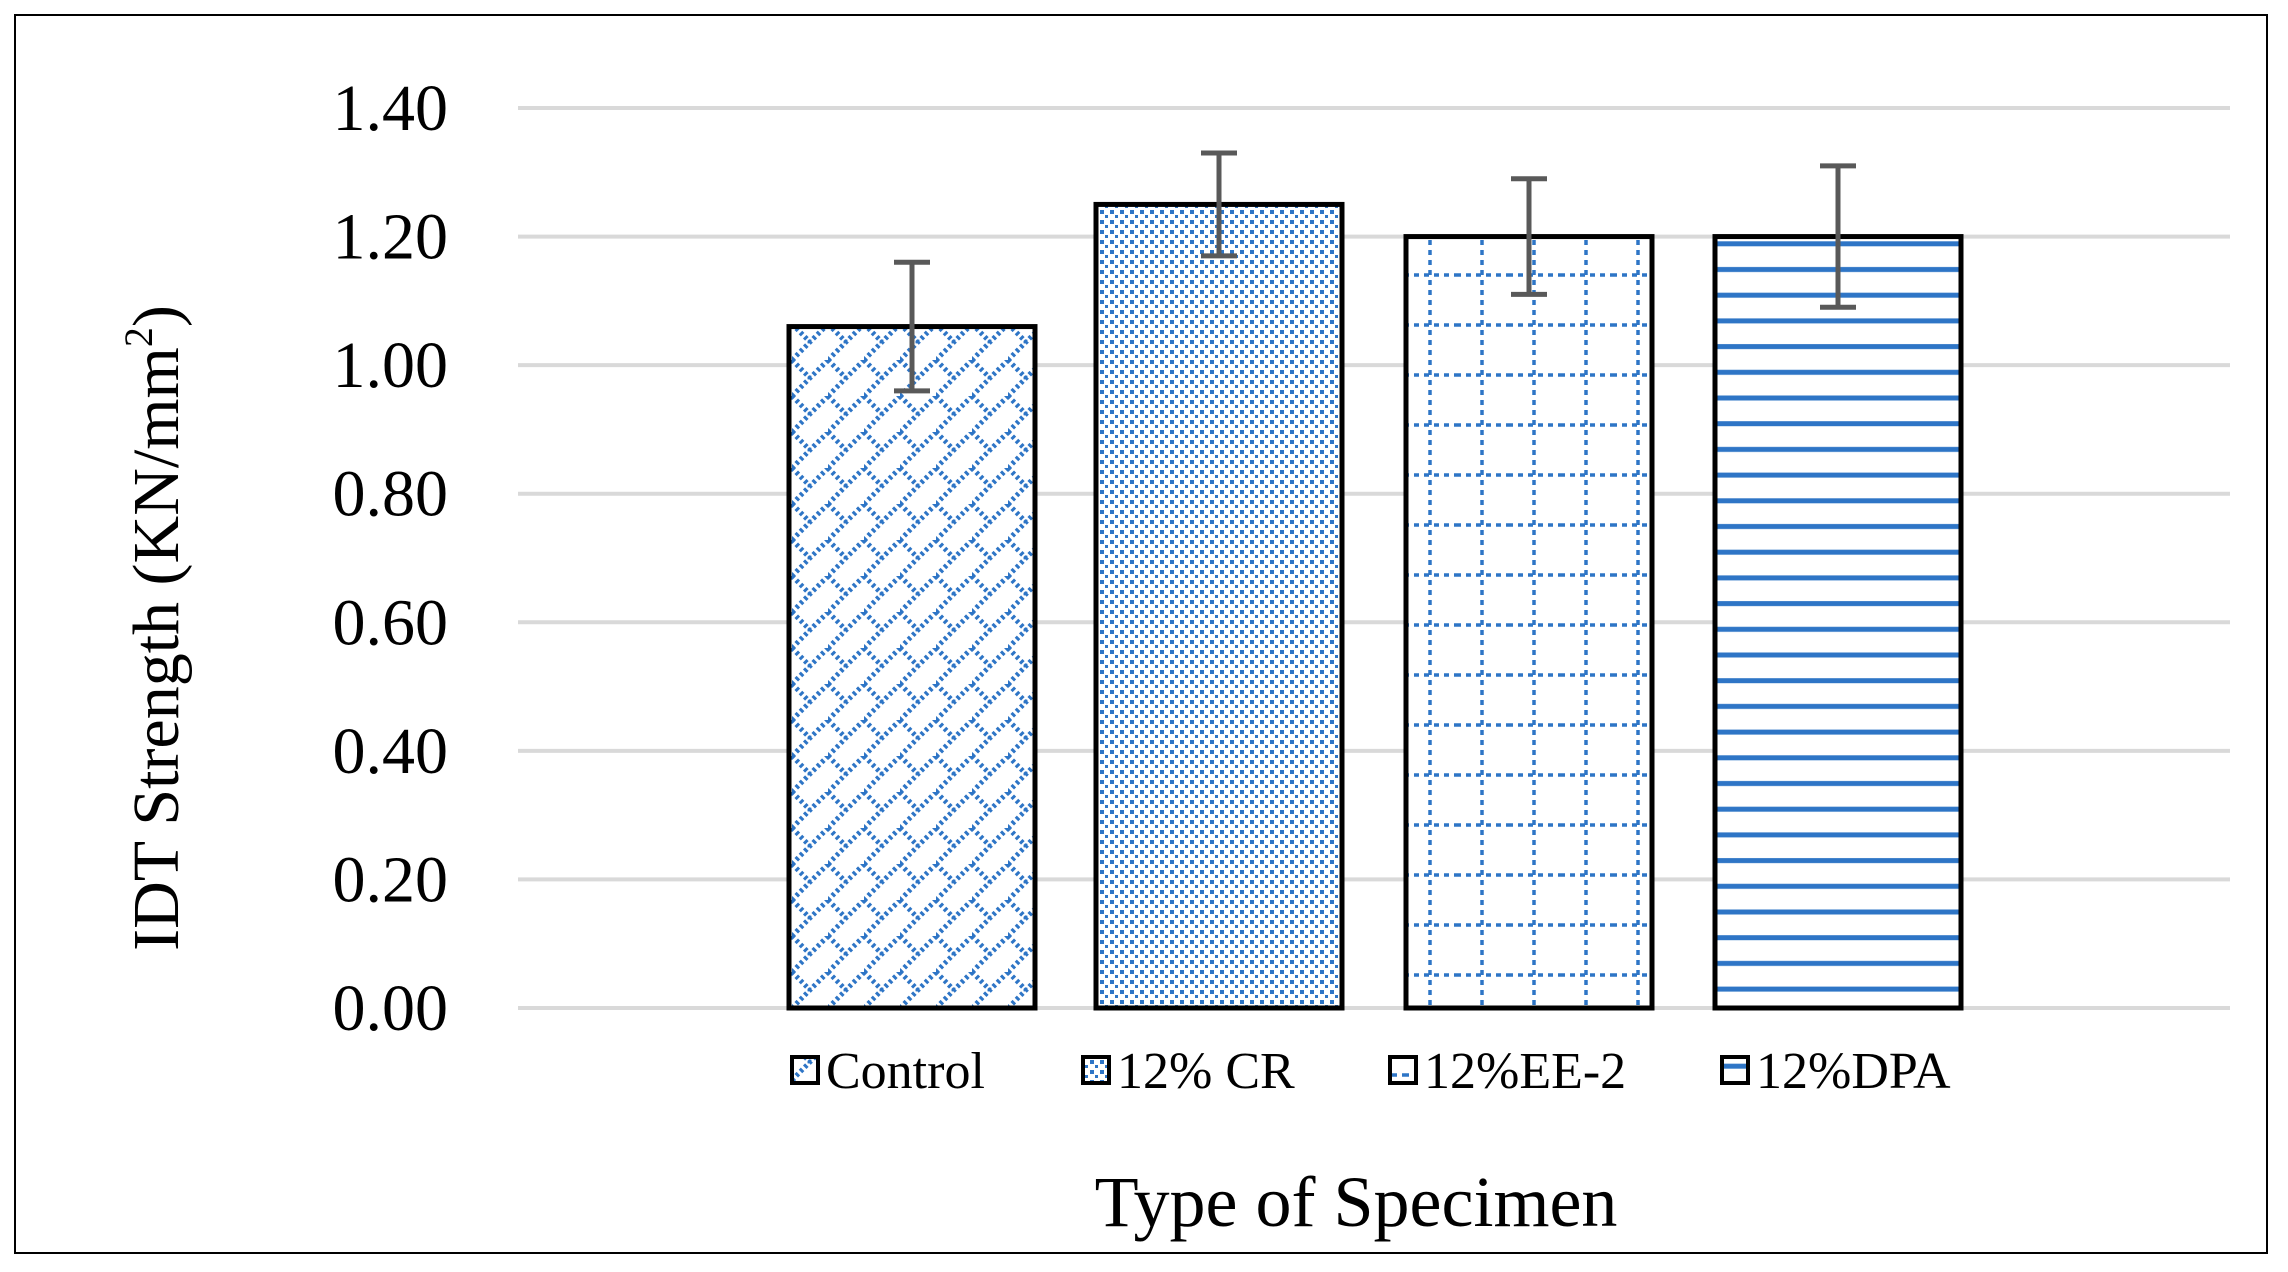 Image resolution: width=2288 pixels, height=1272 pixels. What do you see at coordinates (1206, 1071) in the screenshot?
I see `legend-label: 12% CR` at bounding box center [1206, 1071].